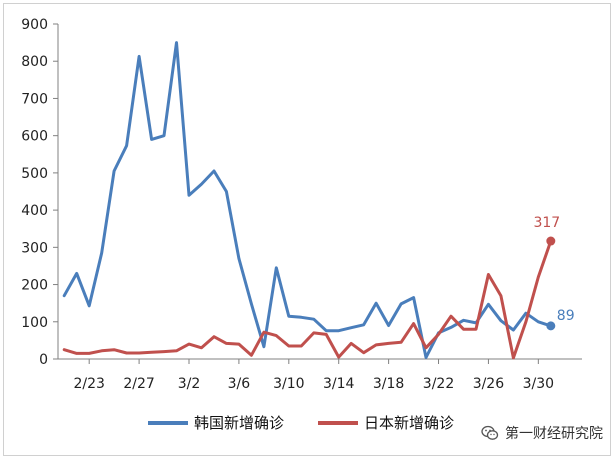  I want to click on labels-layer: 89 317, so click(553, 269).